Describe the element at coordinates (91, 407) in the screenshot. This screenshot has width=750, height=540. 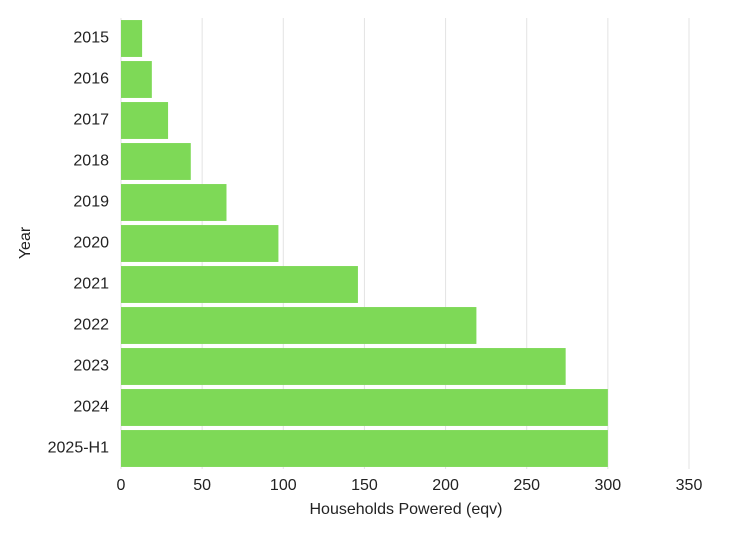
I see `y-tick-label: 2024` at that location.